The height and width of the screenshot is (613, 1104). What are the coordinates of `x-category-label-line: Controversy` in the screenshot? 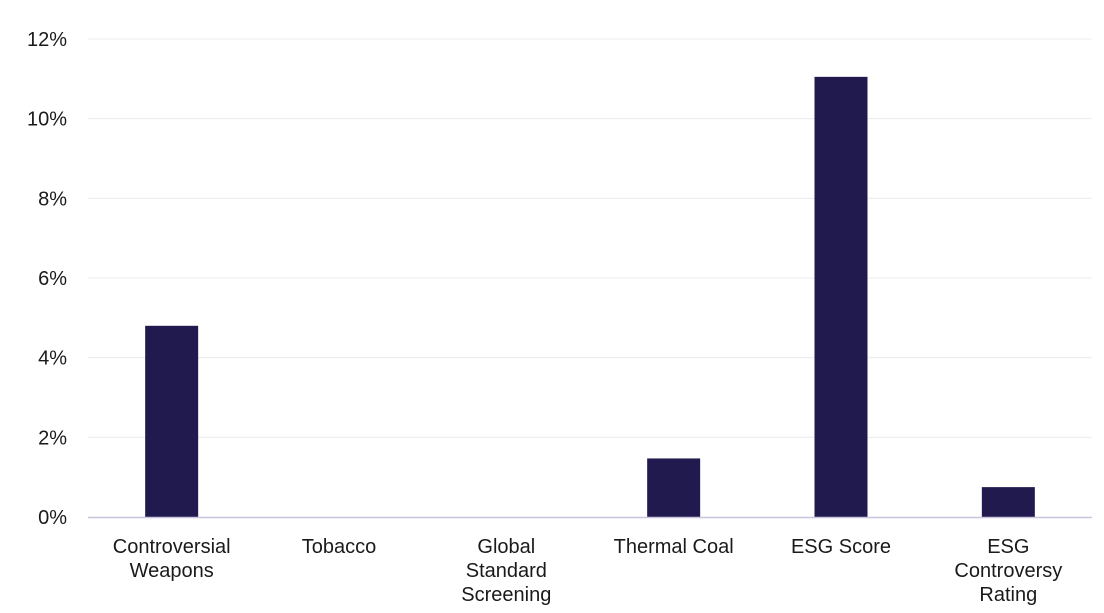 It's located at (1008, 571).